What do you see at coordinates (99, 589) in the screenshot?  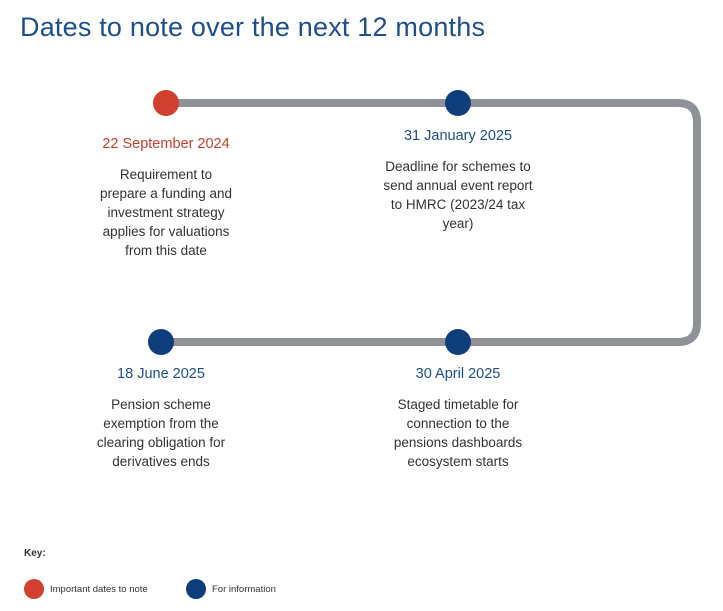 I see `key-text-important: Important dates to note` at bounding box center [99, 589].